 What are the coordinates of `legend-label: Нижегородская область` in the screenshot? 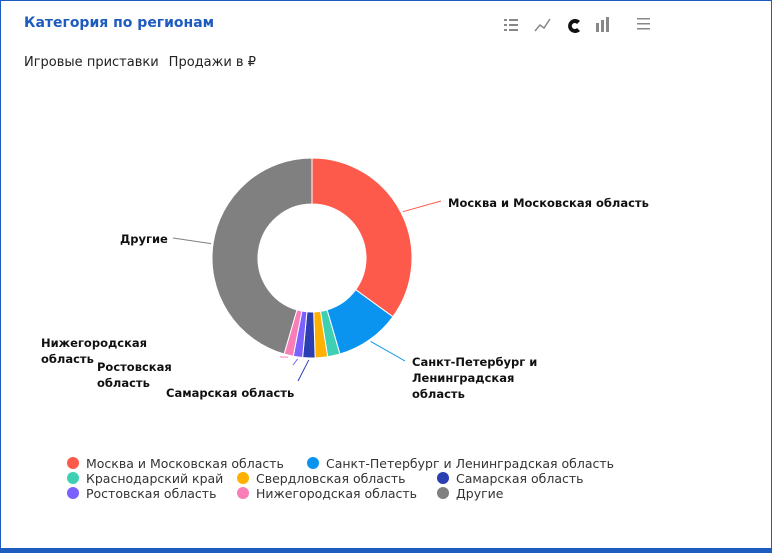 It's located at (337, 493).